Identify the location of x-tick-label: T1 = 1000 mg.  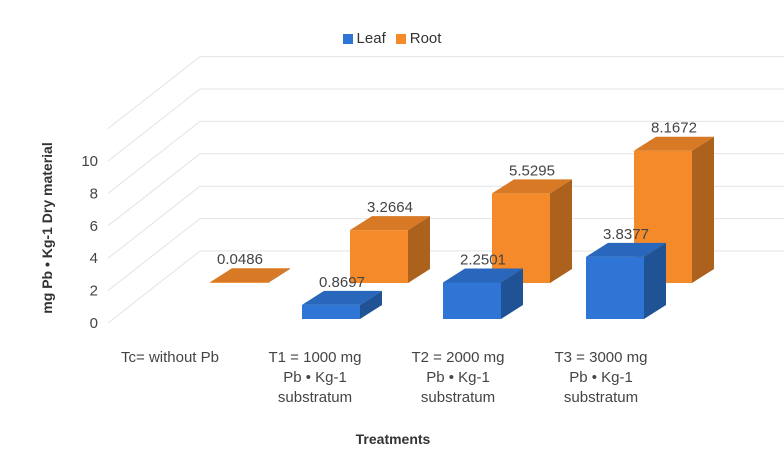
(315, 357).